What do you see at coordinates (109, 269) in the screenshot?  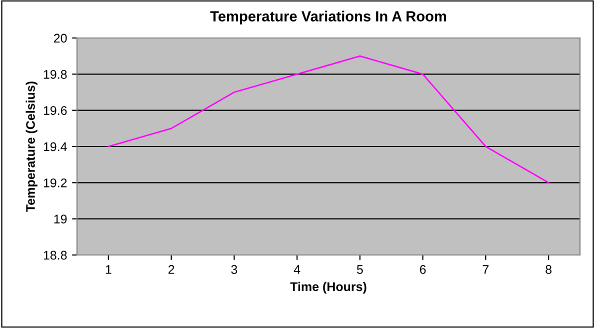 I see `x-tick-label: 1` at bounding box center [109, 269].